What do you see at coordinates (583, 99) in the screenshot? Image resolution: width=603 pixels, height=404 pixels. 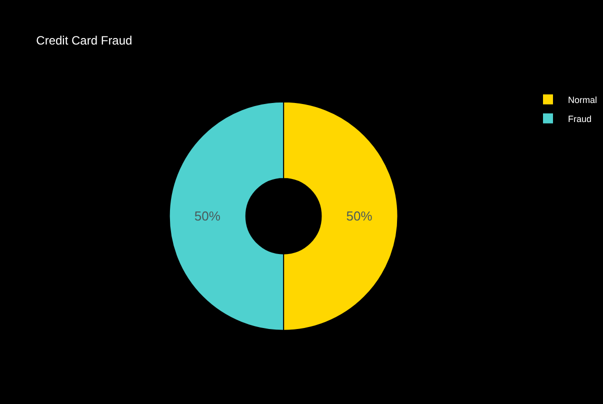 I see `legend-label: Normal` at bounding box center [583, 99].